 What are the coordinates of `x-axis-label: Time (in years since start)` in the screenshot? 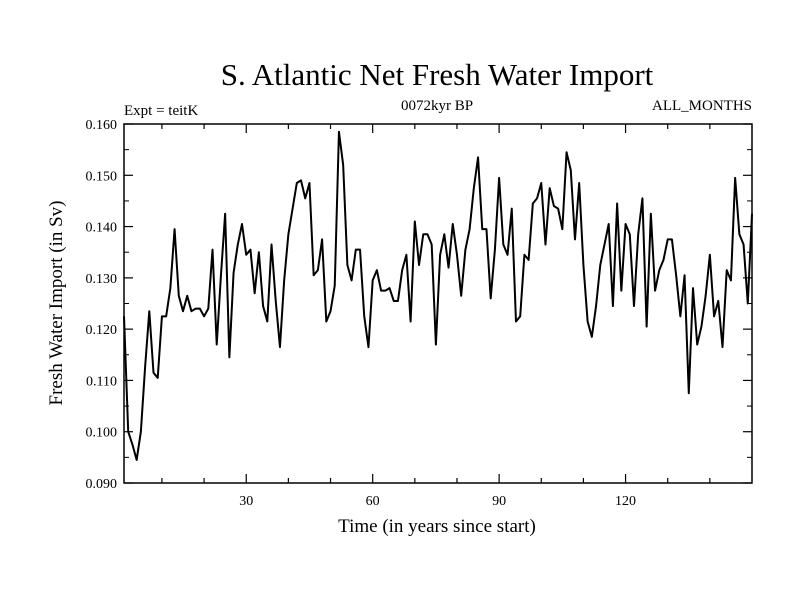 It's located at (437, 526).